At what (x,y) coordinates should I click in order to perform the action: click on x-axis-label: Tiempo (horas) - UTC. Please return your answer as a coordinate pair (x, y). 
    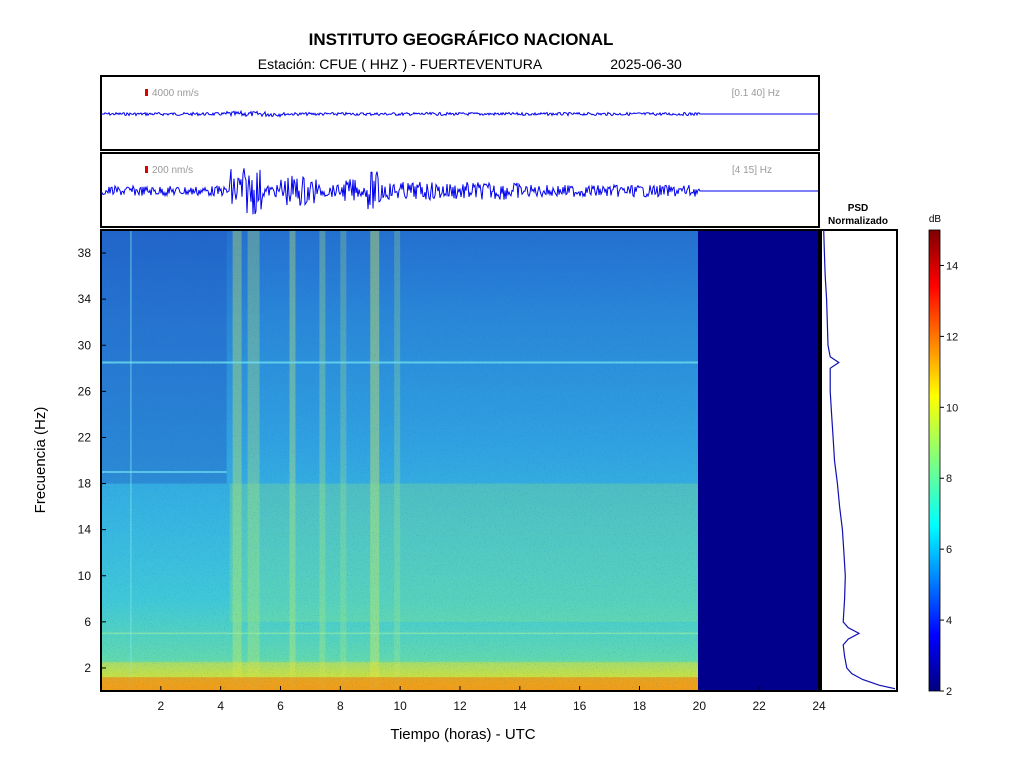
    Looking at the image, I should click on (462, 734).